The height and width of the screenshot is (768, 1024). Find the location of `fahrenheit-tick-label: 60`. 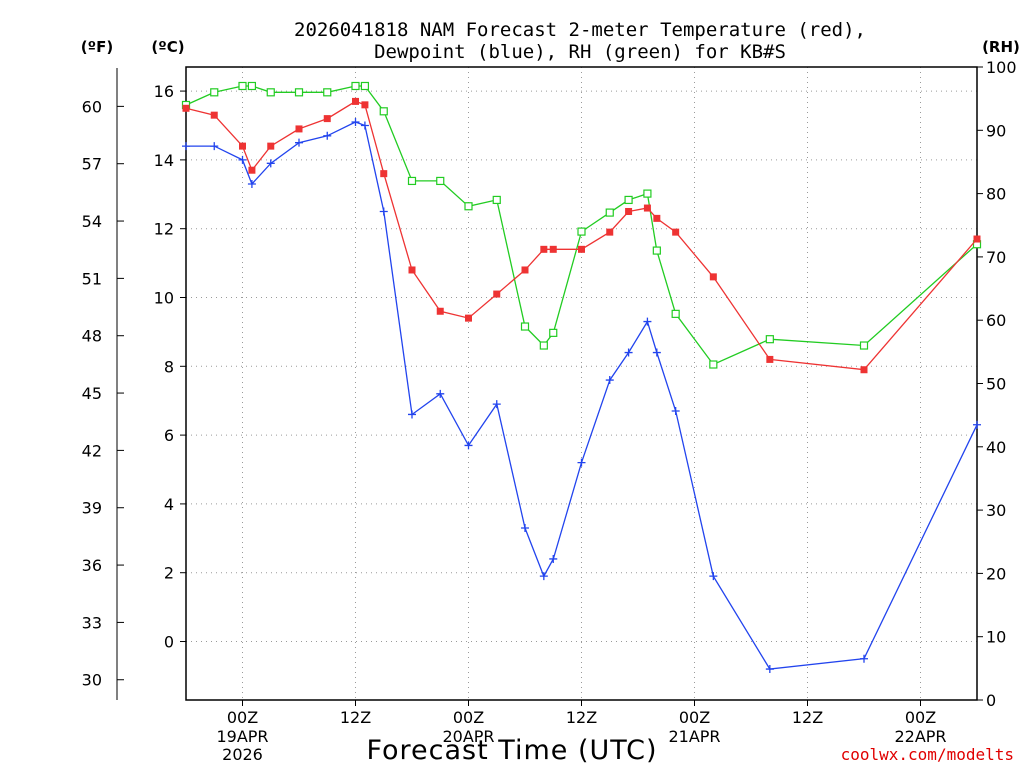

fahrenheit-tick-label: 60 is located at coordinates (92, 106).